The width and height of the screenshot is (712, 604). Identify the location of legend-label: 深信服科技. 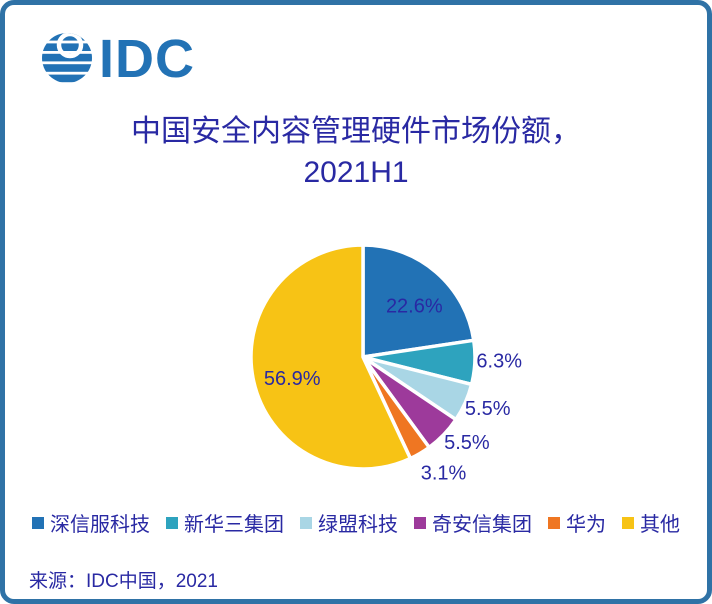
(100, 525).